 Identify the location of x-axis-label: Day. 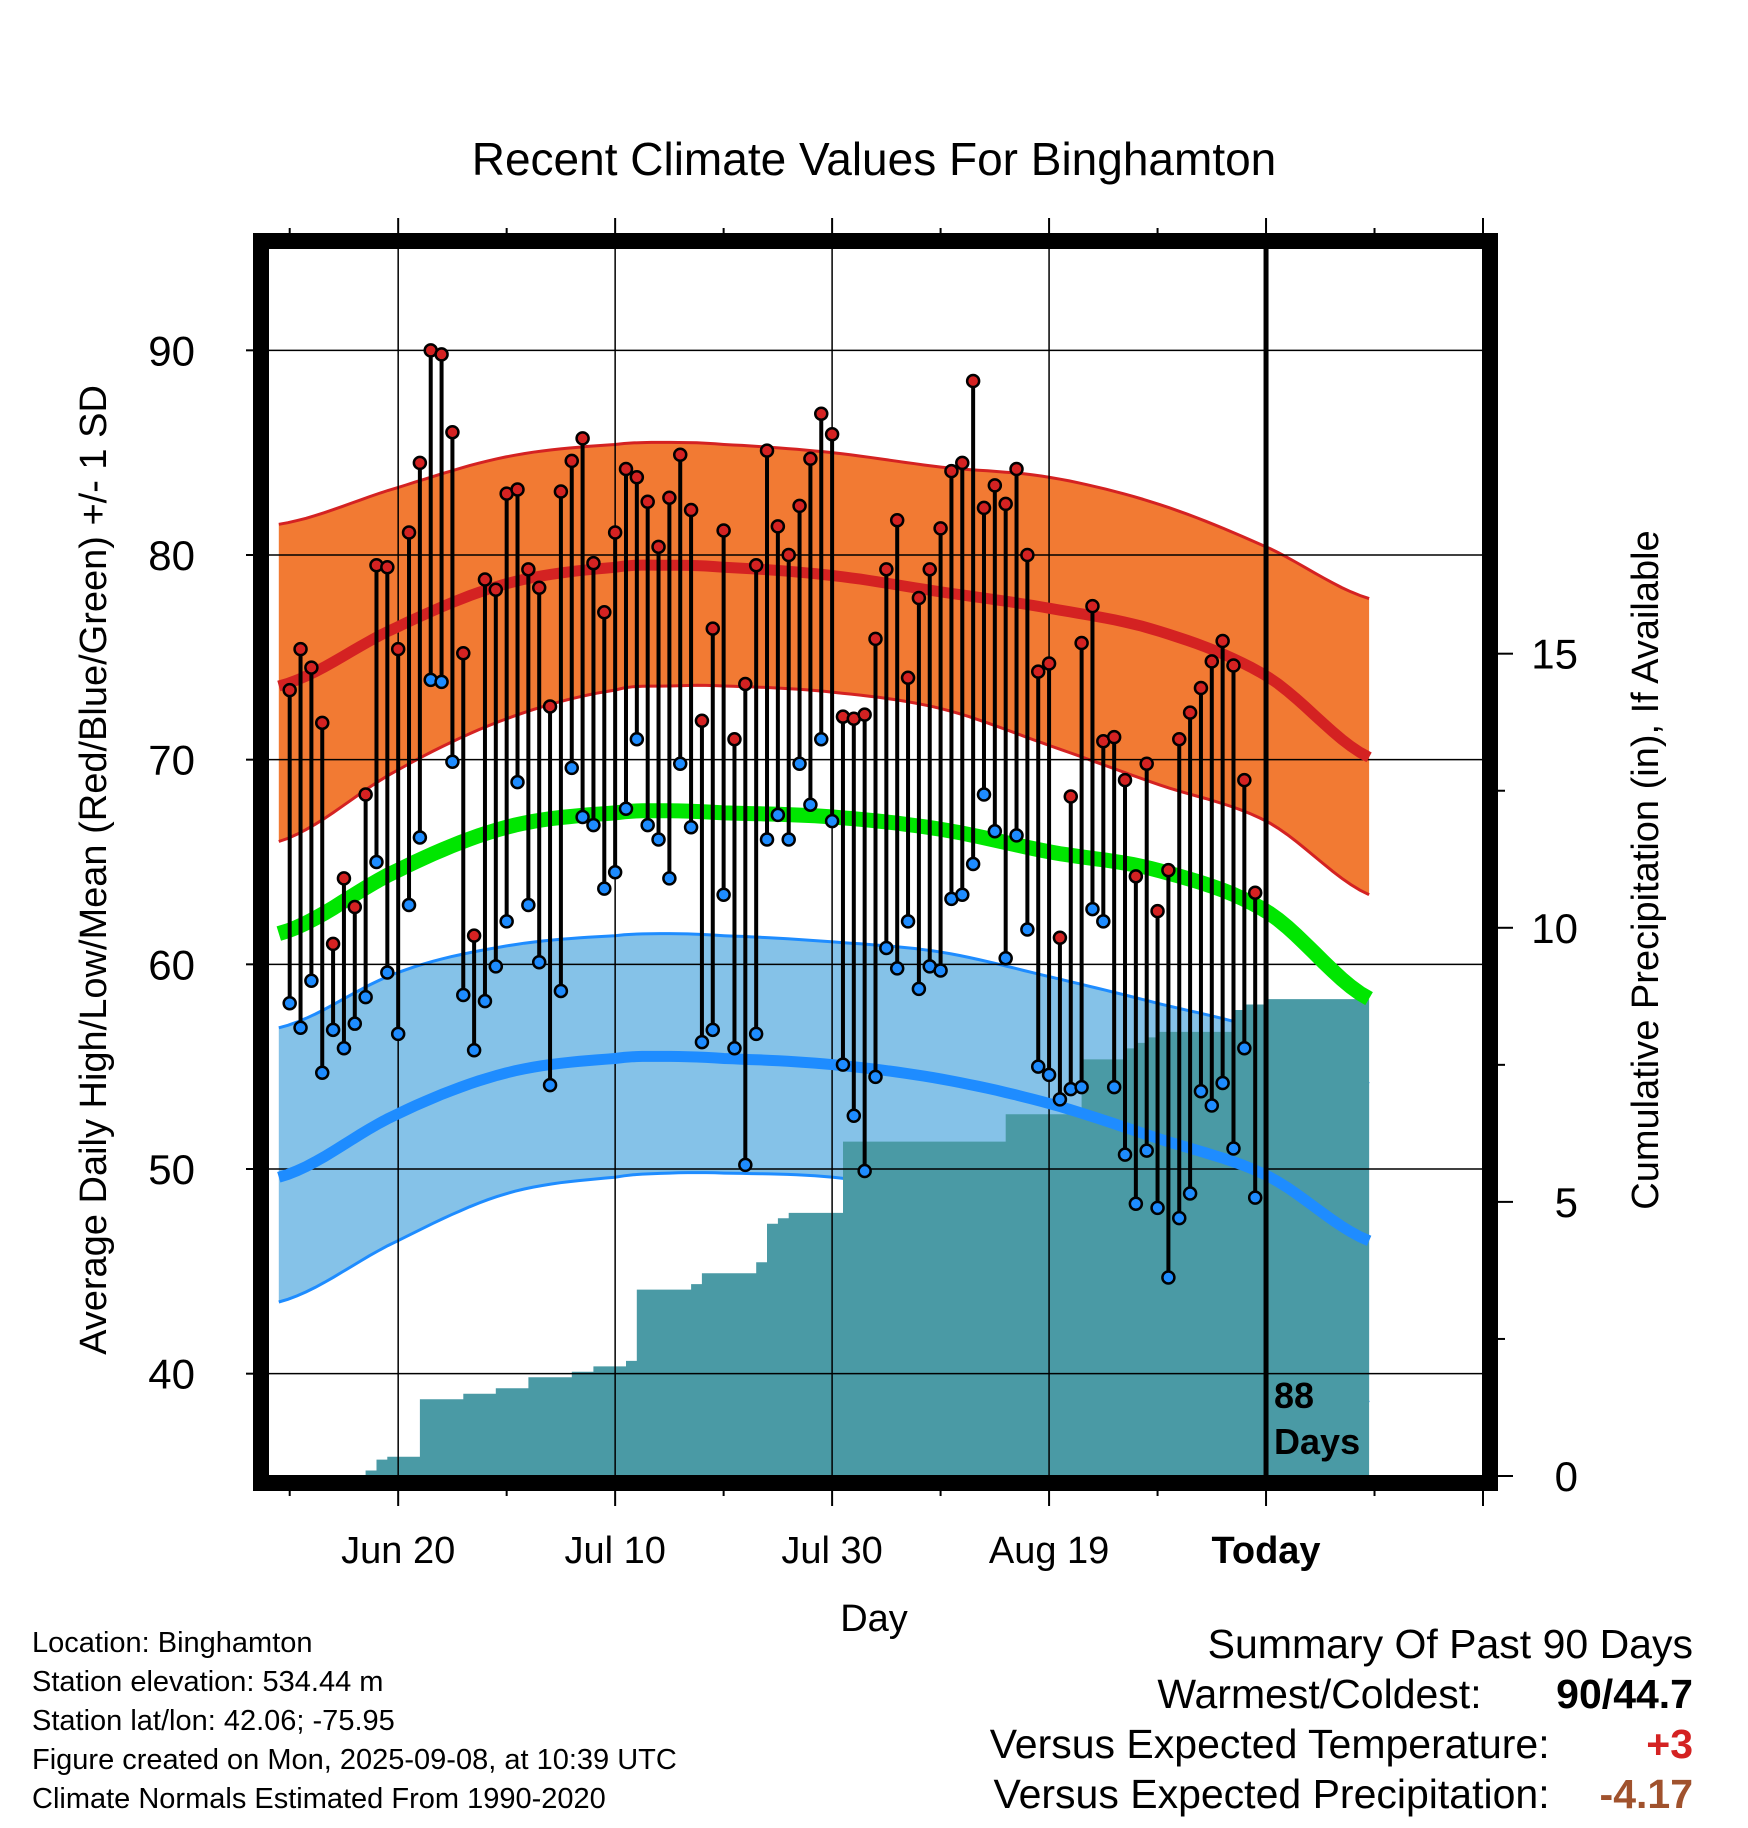
(874, 1619).